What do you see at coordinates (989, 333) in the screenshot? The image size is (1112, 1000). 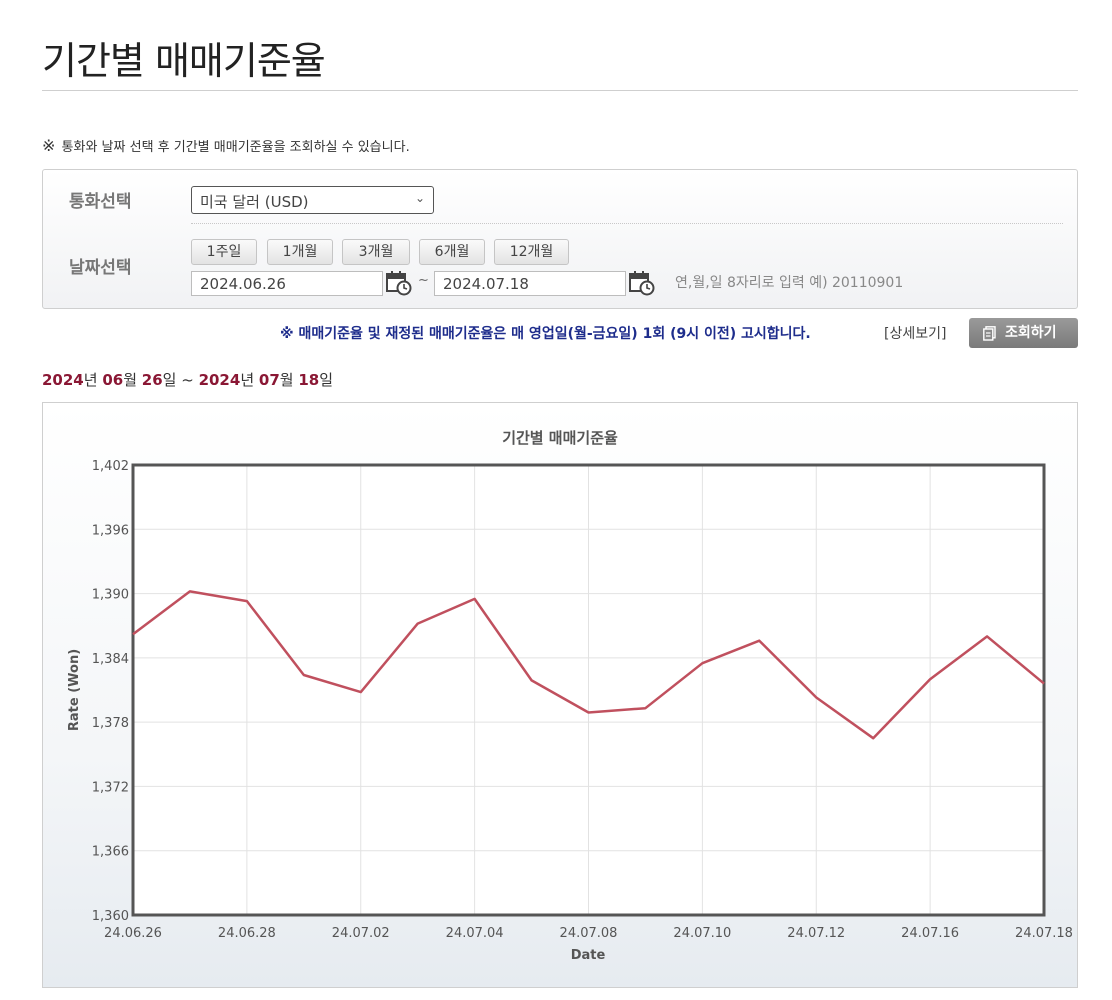 I see `document-icon` at bounding box center [989, 333].